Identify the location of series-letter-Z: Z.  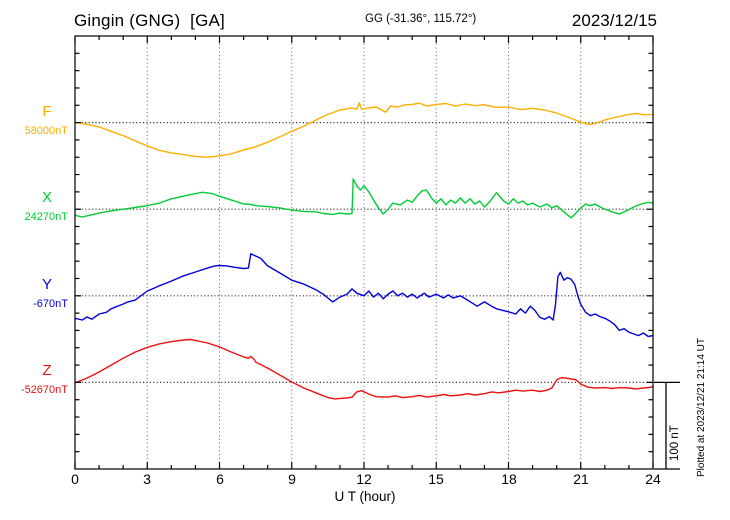
(47, 370).